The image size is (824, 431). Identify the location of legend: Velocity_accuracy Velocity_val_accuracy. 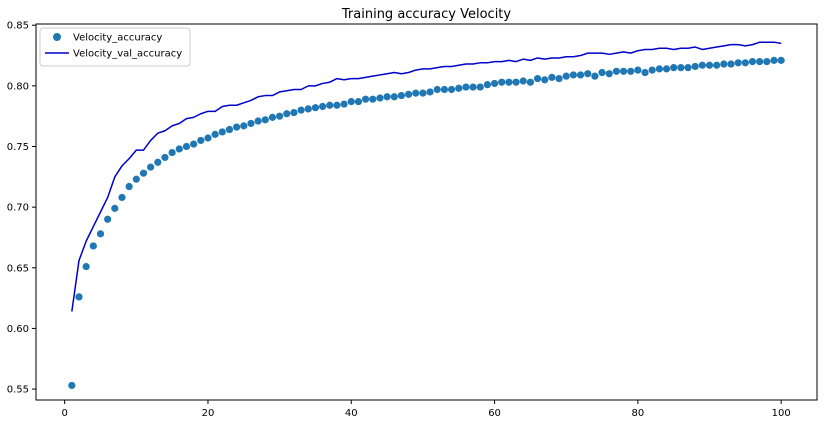
(115, 47).